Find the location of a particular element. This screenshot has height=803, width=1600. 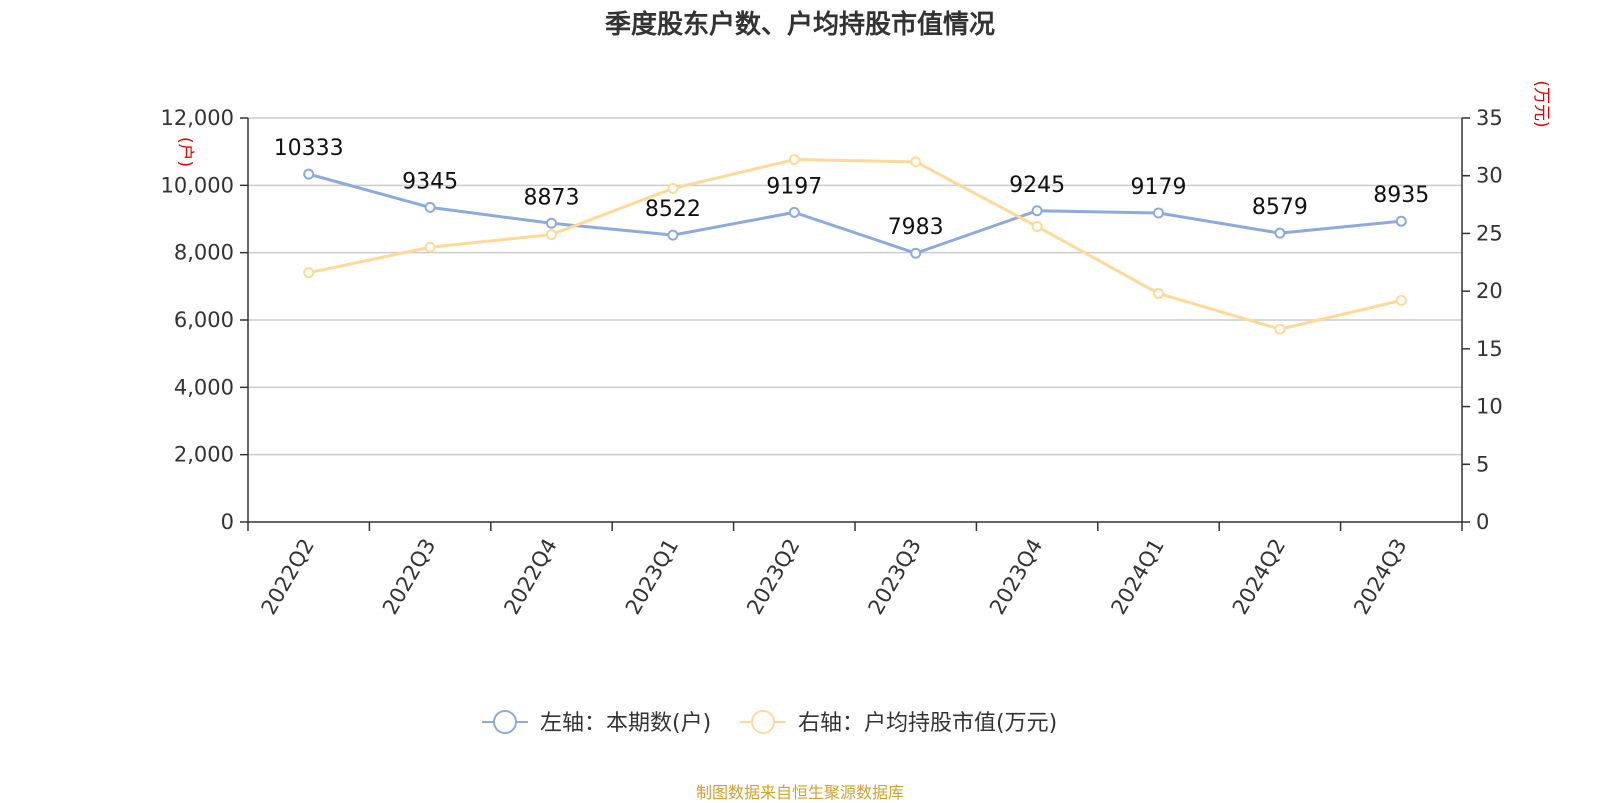

x-axis-tick-label: 2024Q3 is located at coordinates (1380, 577).